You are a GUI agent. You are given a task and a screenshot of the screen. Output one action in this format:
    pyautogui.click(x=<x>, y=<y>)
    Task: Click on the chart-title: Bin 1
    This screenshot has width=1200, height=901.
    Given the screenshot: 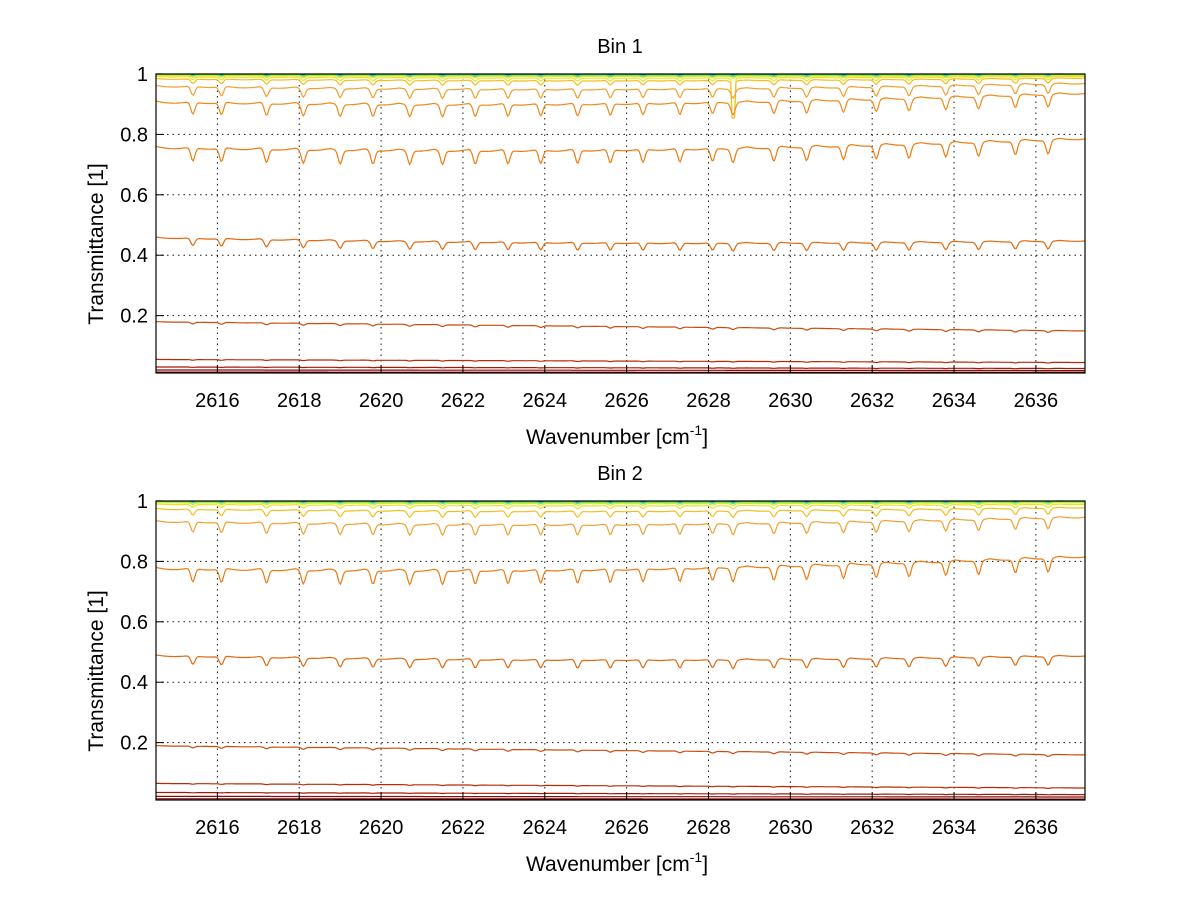 What is the action you would take?
    pyautogui.click(x=620, y=47)
    